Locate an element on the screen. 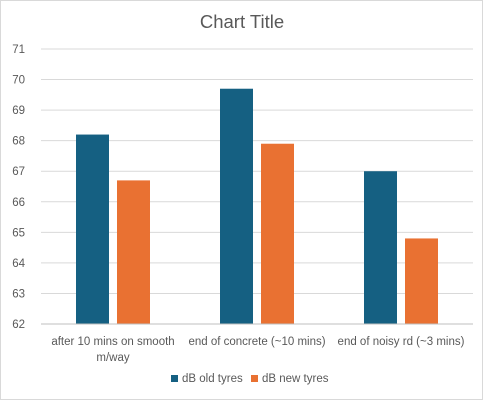  y-tick-label: 65 is located at coordinates (18, 233).